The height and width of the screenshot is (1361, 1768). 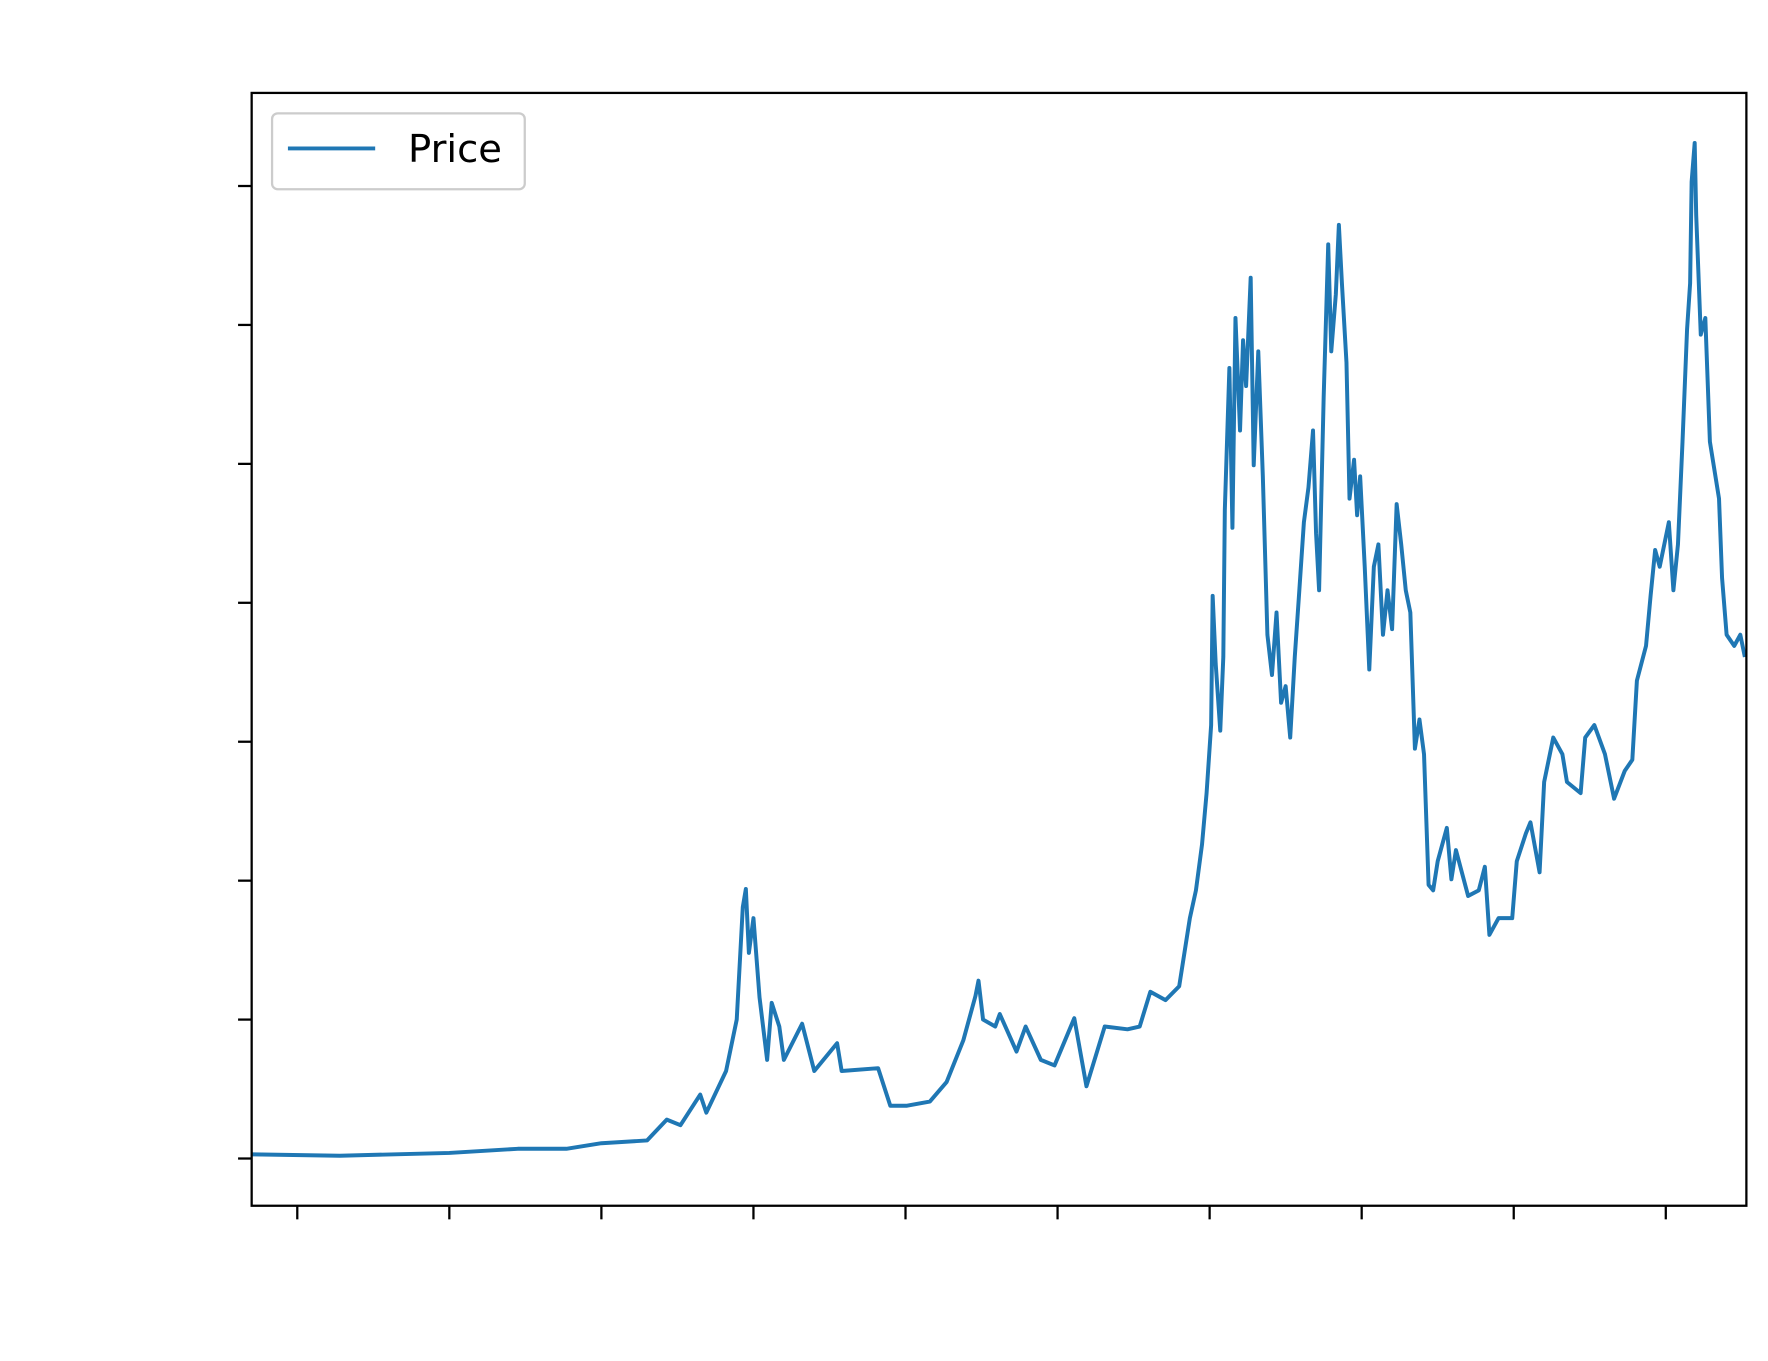 I want to click on legend-box, so click(x=398, y=151).